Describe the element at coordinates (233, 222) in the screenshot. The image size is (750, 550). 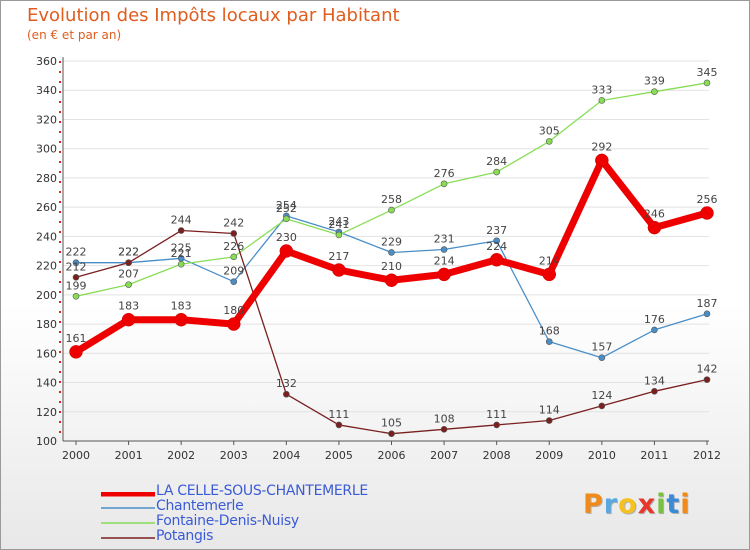
I see `data-label: 242` at that location.